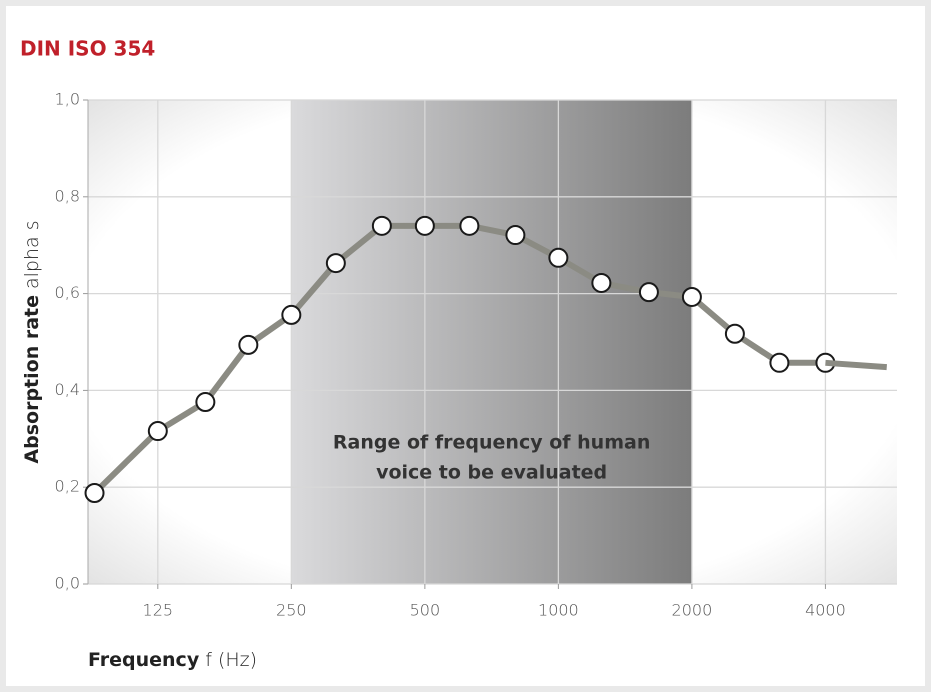  I want to click on annotation: voice to be evaluated, so click(491, 473).